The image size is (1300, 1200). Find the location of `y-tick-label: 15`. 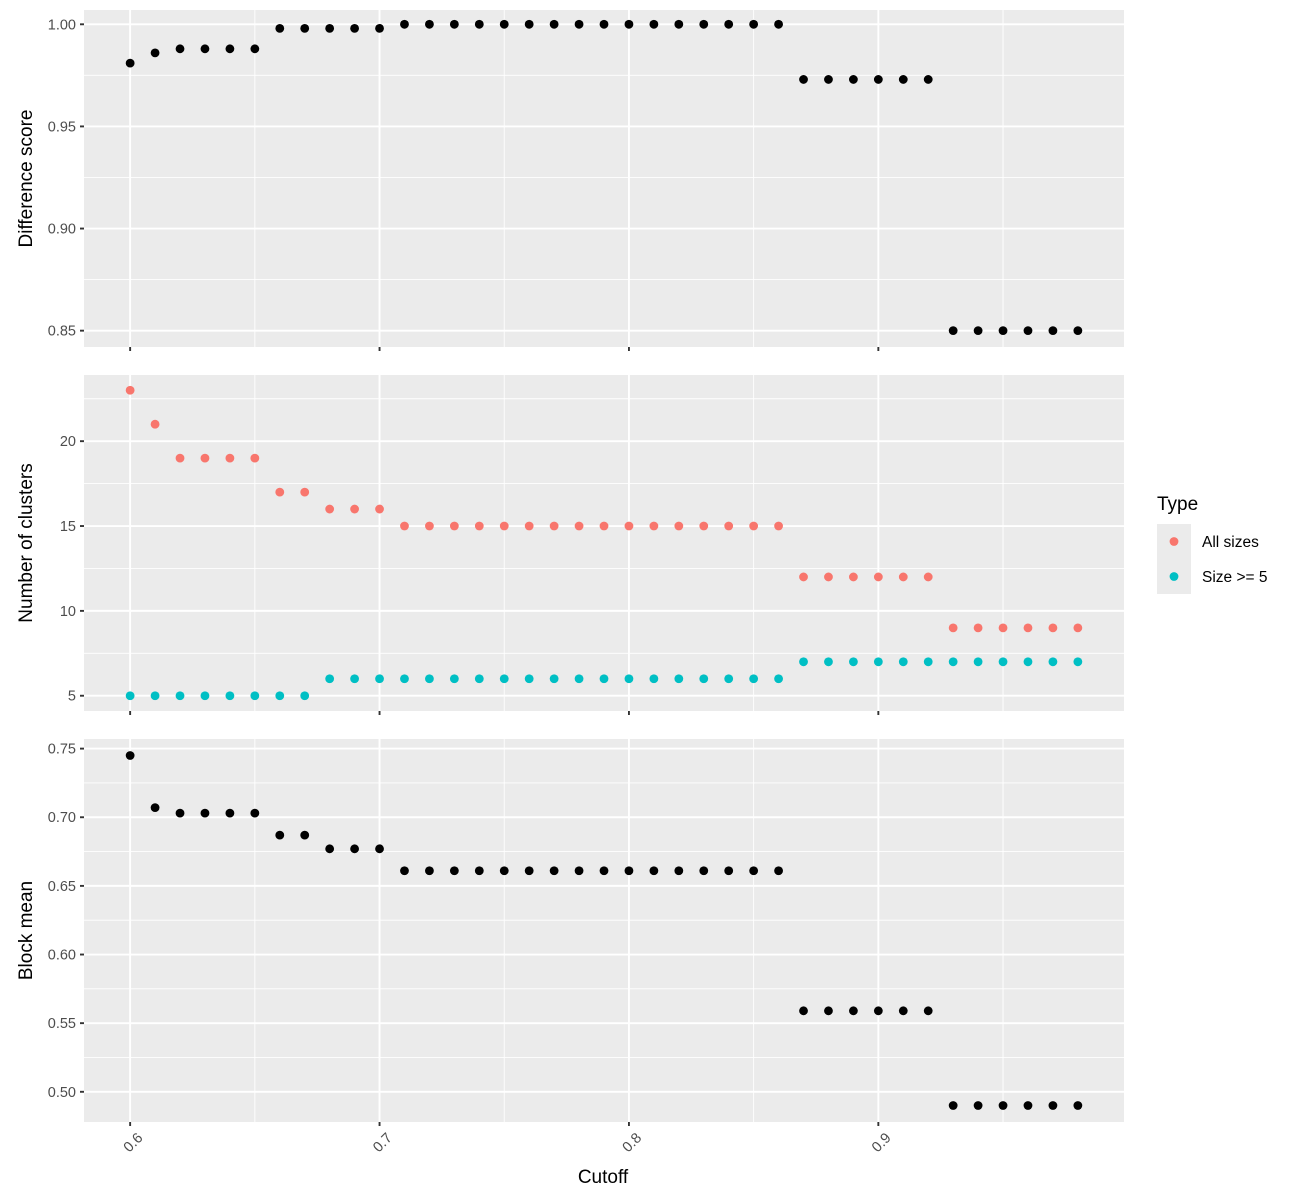

y-tick-label: 15 is located at coordinates (68, 527).